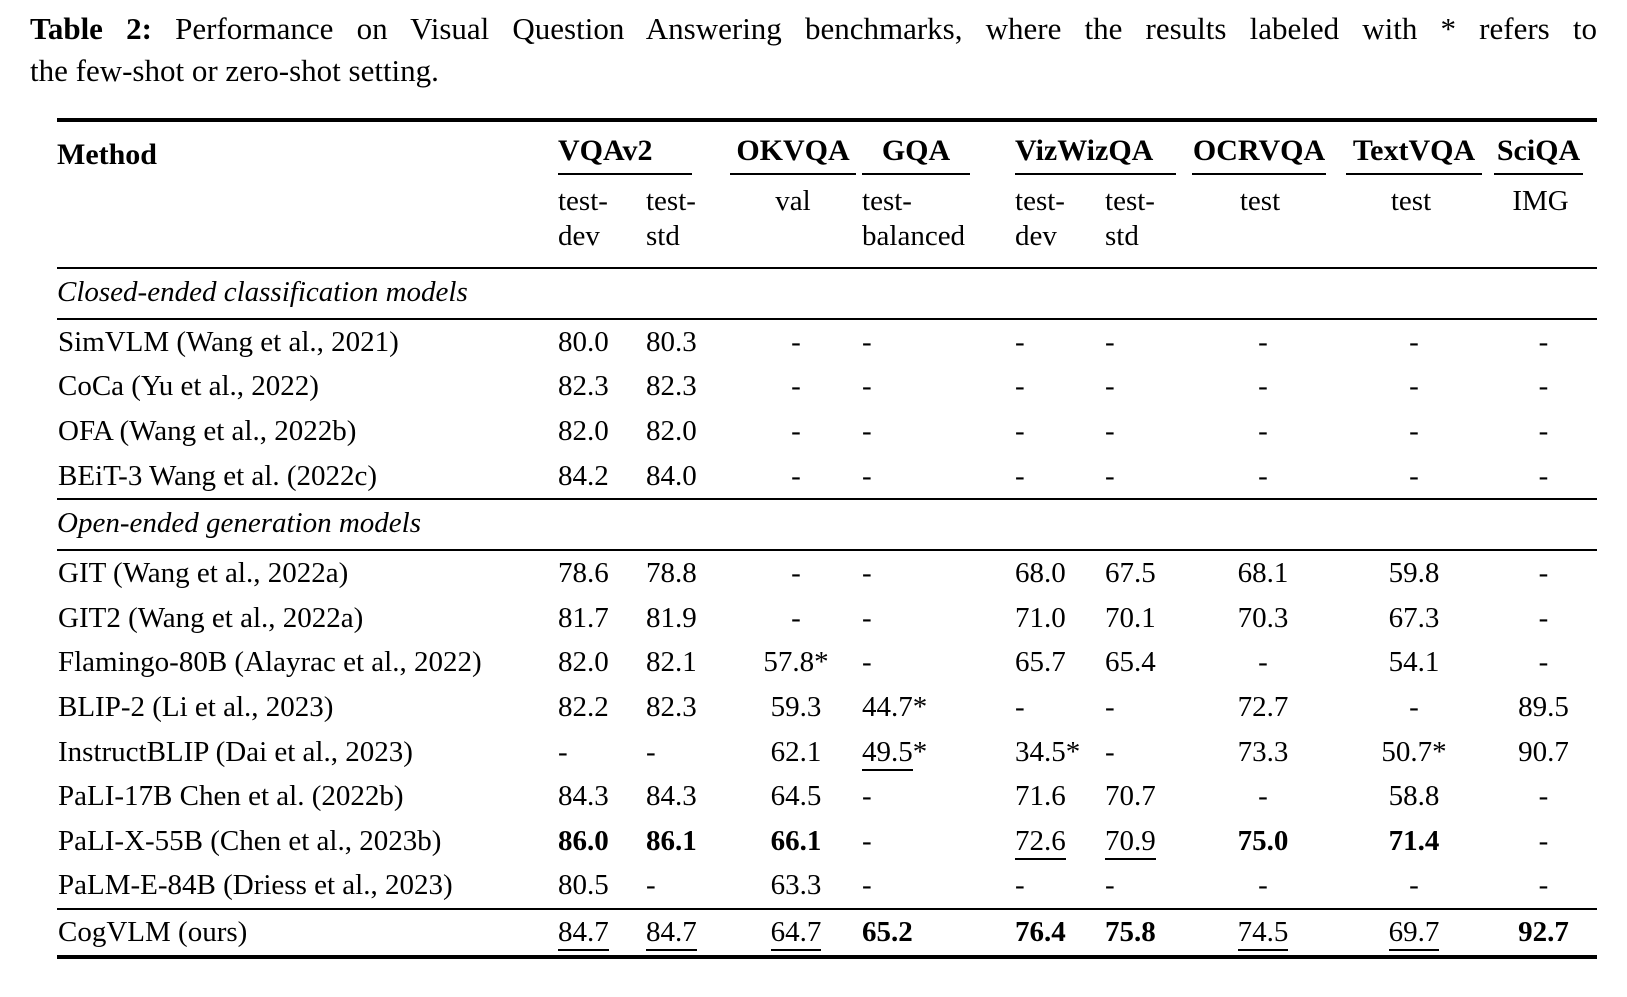 Image resolution: width=1627 pixels, height=997 pixels. Describe the element at coordinates (1263, 932) in the screenshot. I see `value-cell: 74.5` at that location.